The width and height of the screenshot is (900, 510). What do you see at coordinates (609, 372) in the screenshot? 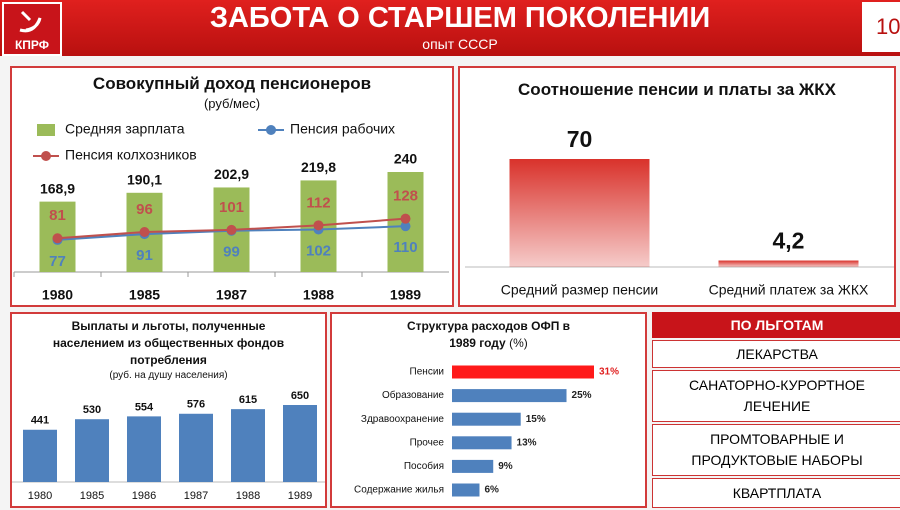
I see `value-label: 31%` at bounding box center [609, 372].